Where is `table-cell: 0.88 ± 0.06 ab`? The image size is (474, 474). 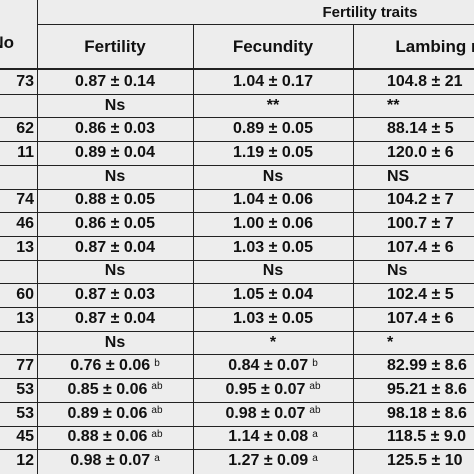 table-cell: 0.88 ± 0.06 ab is located at coordinates (115, 438).